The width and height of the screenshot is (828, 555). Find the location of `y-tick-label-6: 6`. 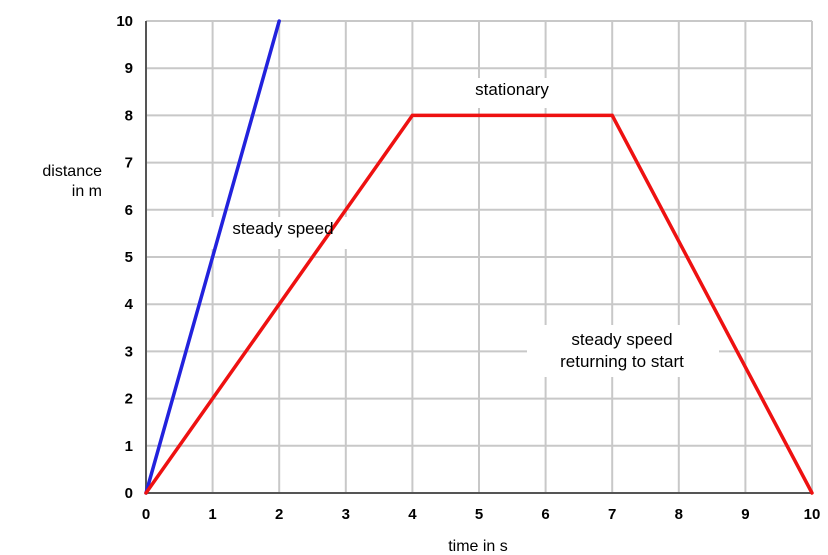

y-tick-label-6: 6 is located at coordinates (129, 210).